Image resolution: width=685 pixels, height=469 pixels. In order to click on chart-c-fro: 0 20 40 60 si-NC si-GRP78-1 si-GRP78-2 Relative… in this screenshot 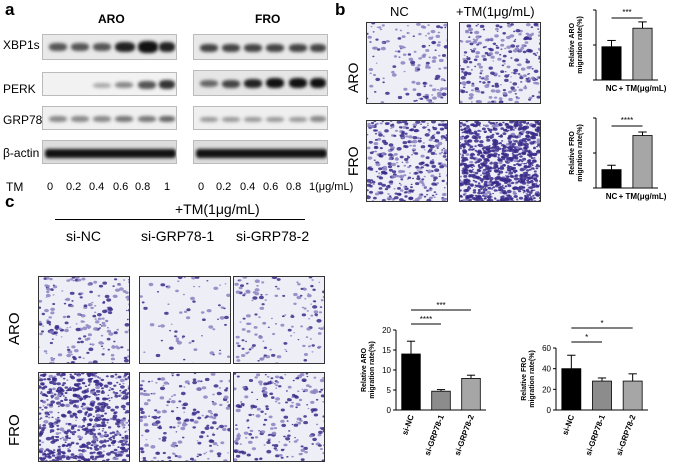, I will do `click(584, 388)`.